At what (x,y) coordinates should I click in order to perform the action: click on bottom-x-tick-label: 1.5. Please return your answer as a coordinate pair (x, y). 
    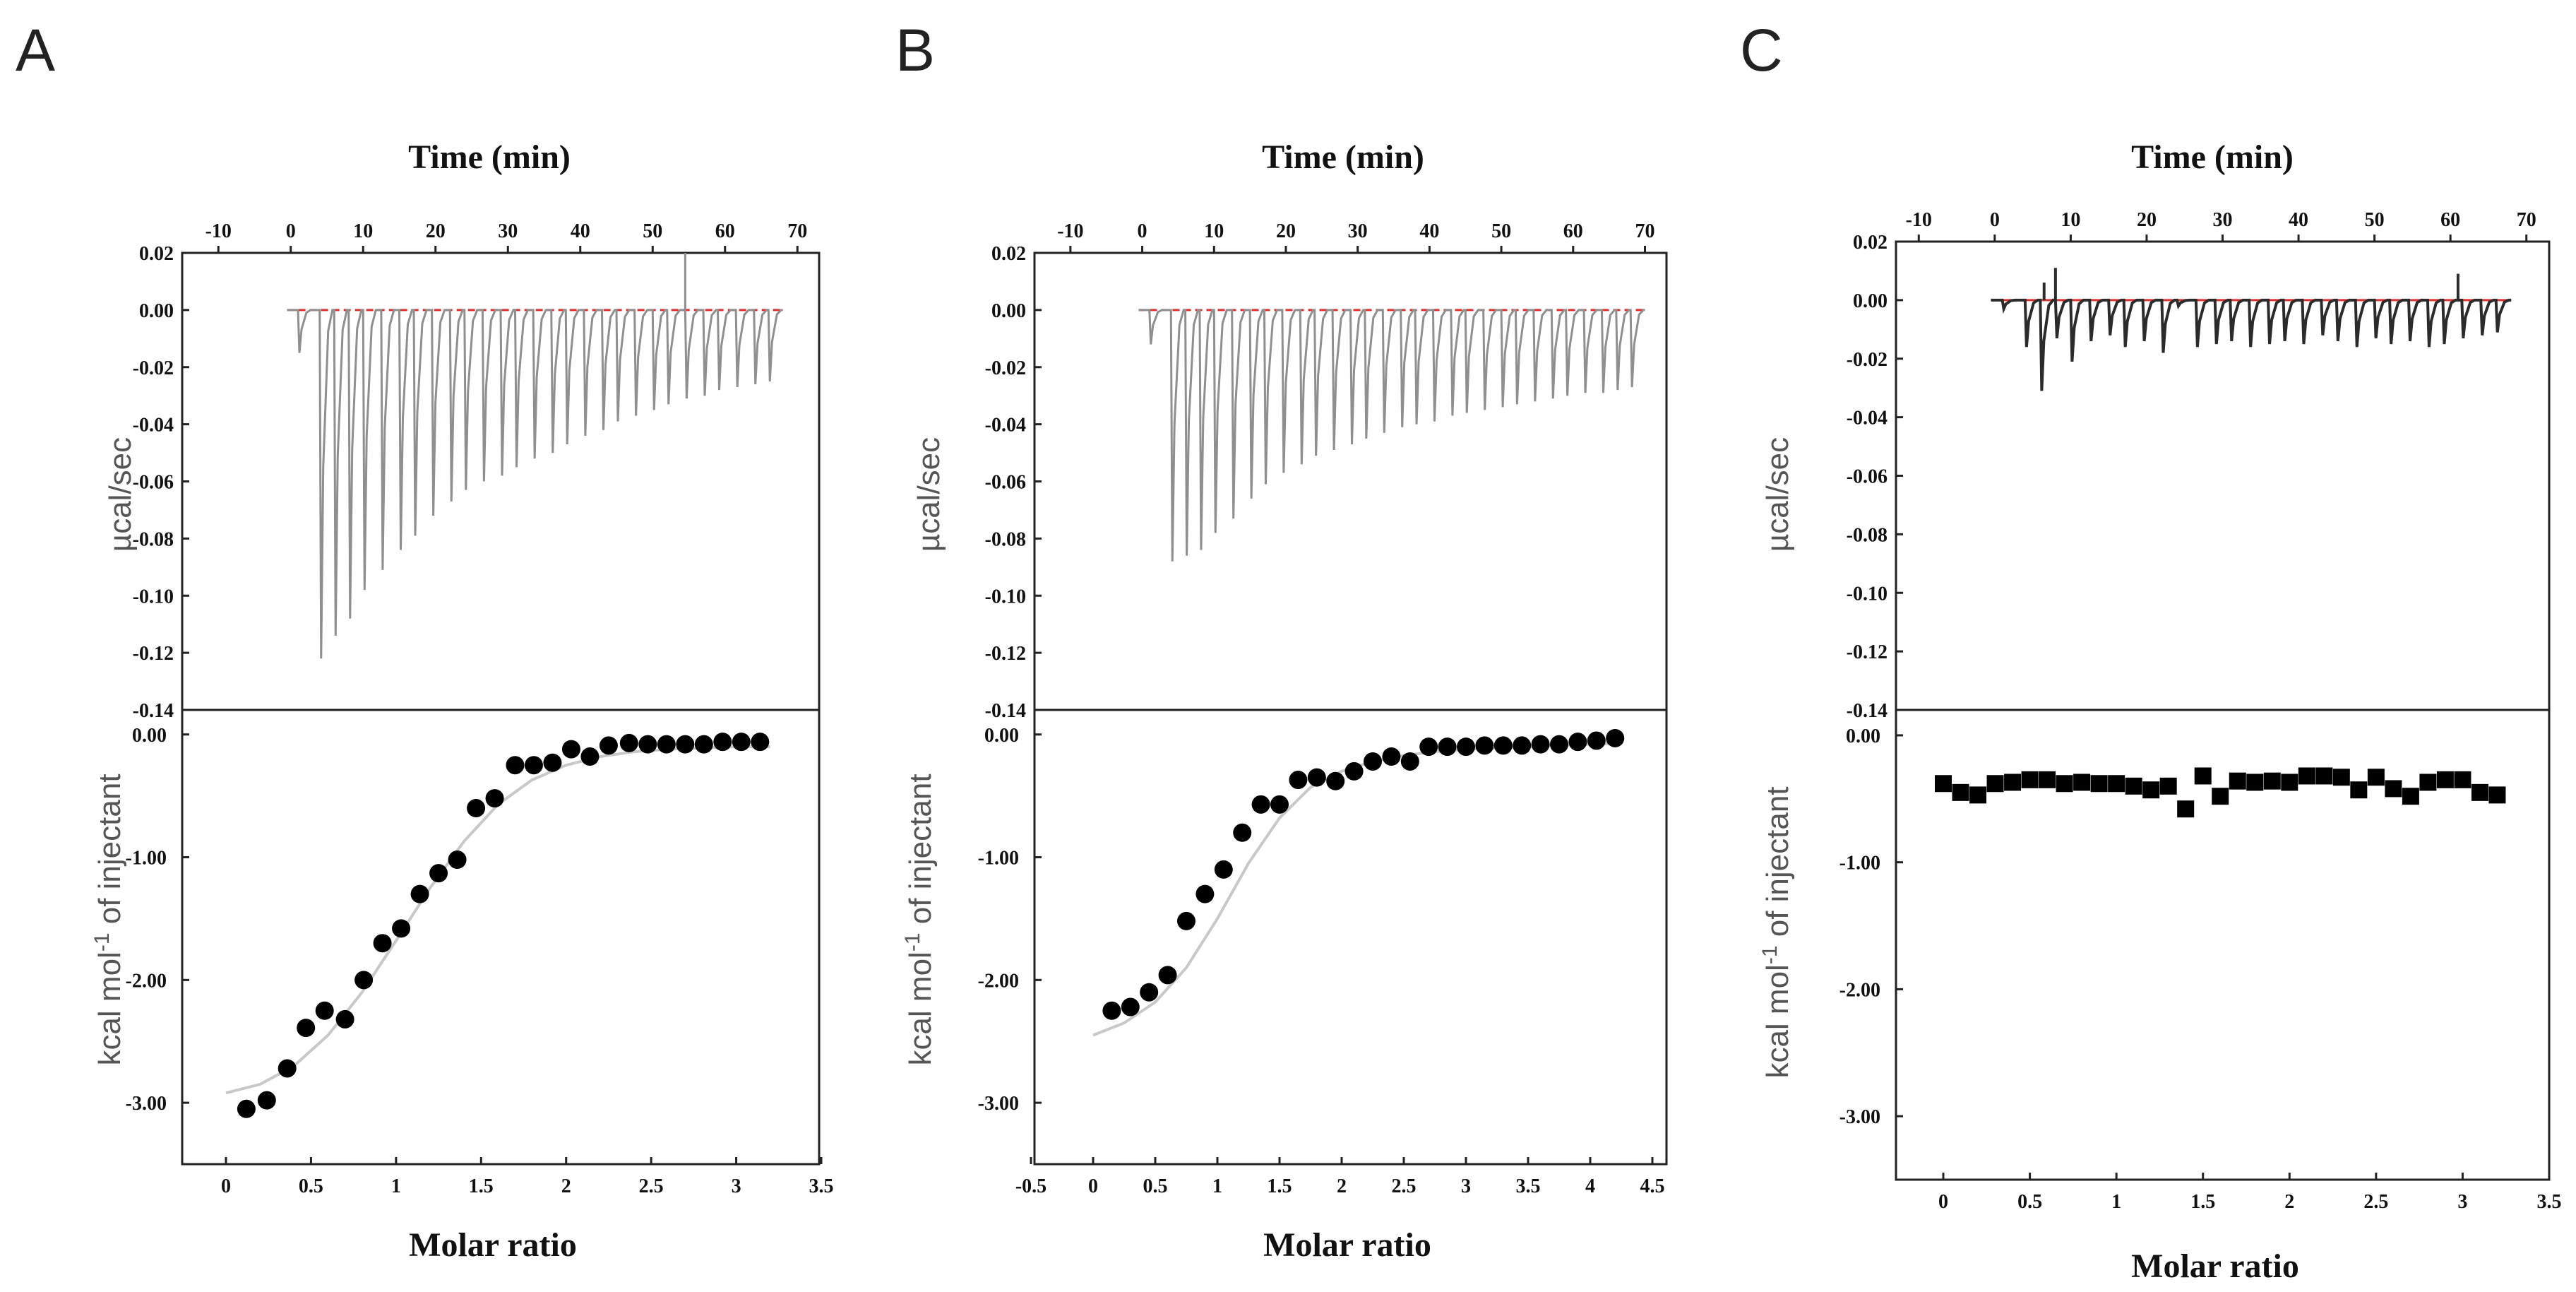
    Looking at the image, I should click on (1280, 1186).